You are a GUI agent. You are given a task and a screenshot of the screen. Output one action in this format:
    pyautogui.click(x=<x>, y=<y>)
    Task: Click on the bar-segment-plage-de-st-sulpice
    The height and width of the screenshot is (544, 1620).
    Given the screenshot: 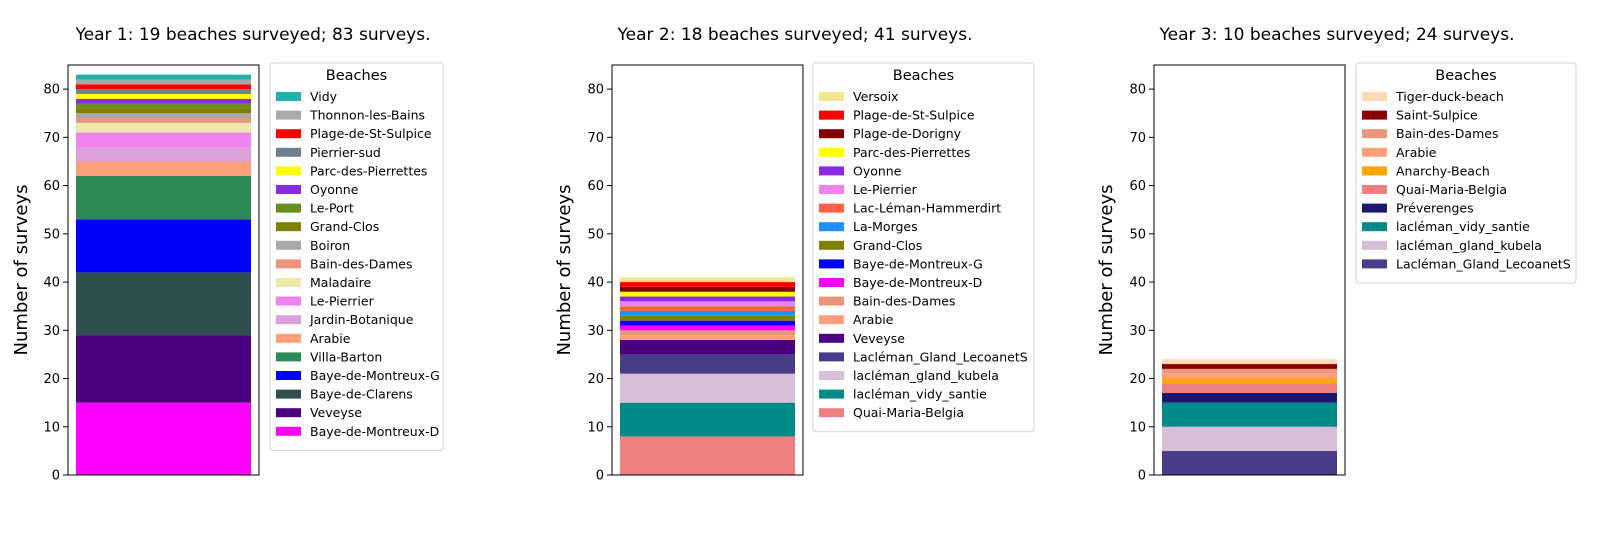 What is the action you would take?
    pyautogui.click(x=163, y=87)
    